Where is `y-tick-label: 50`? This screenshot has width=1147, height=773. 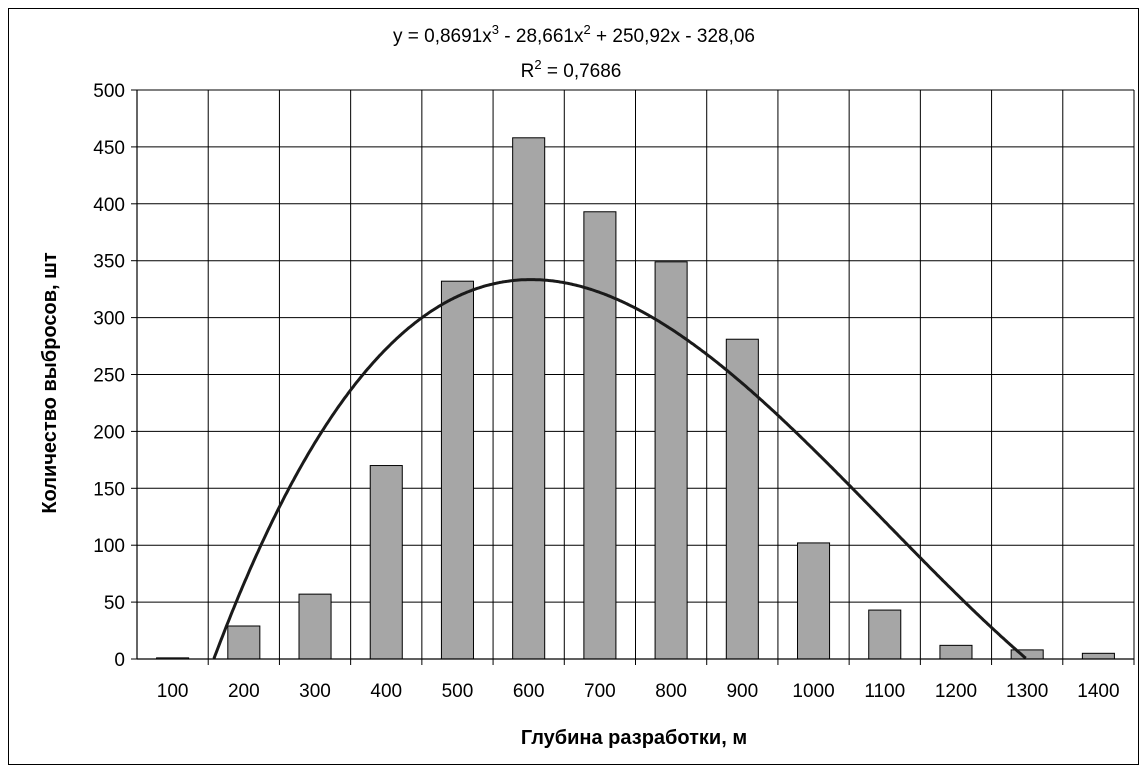 y-tick-label: 50 is located at coordinates (114, 603).